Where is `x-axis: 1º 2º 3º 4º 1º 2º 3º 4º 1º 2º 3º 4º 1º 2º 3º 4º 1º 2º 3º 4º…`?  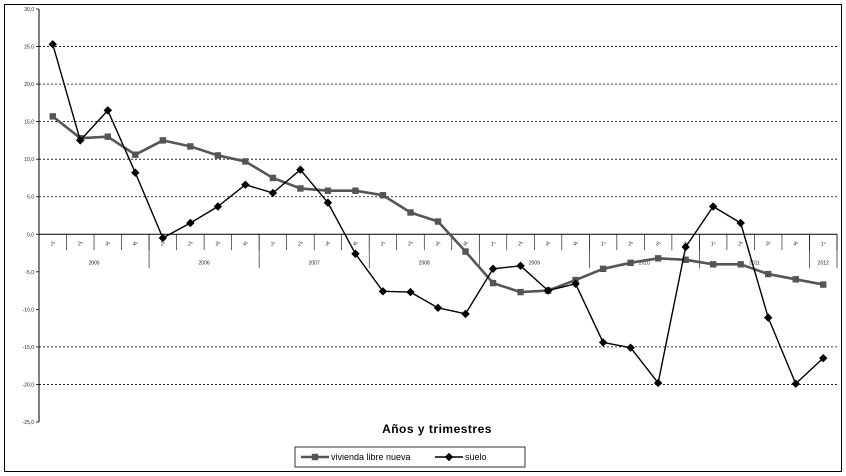 x-axis: 1º 2º 3º 4º 1º 2º 3º 4º 1º 2º 3º 4º 1º 2º 3º 4º 1º 2º 3º 4º… is located at coordinates (438, 251).